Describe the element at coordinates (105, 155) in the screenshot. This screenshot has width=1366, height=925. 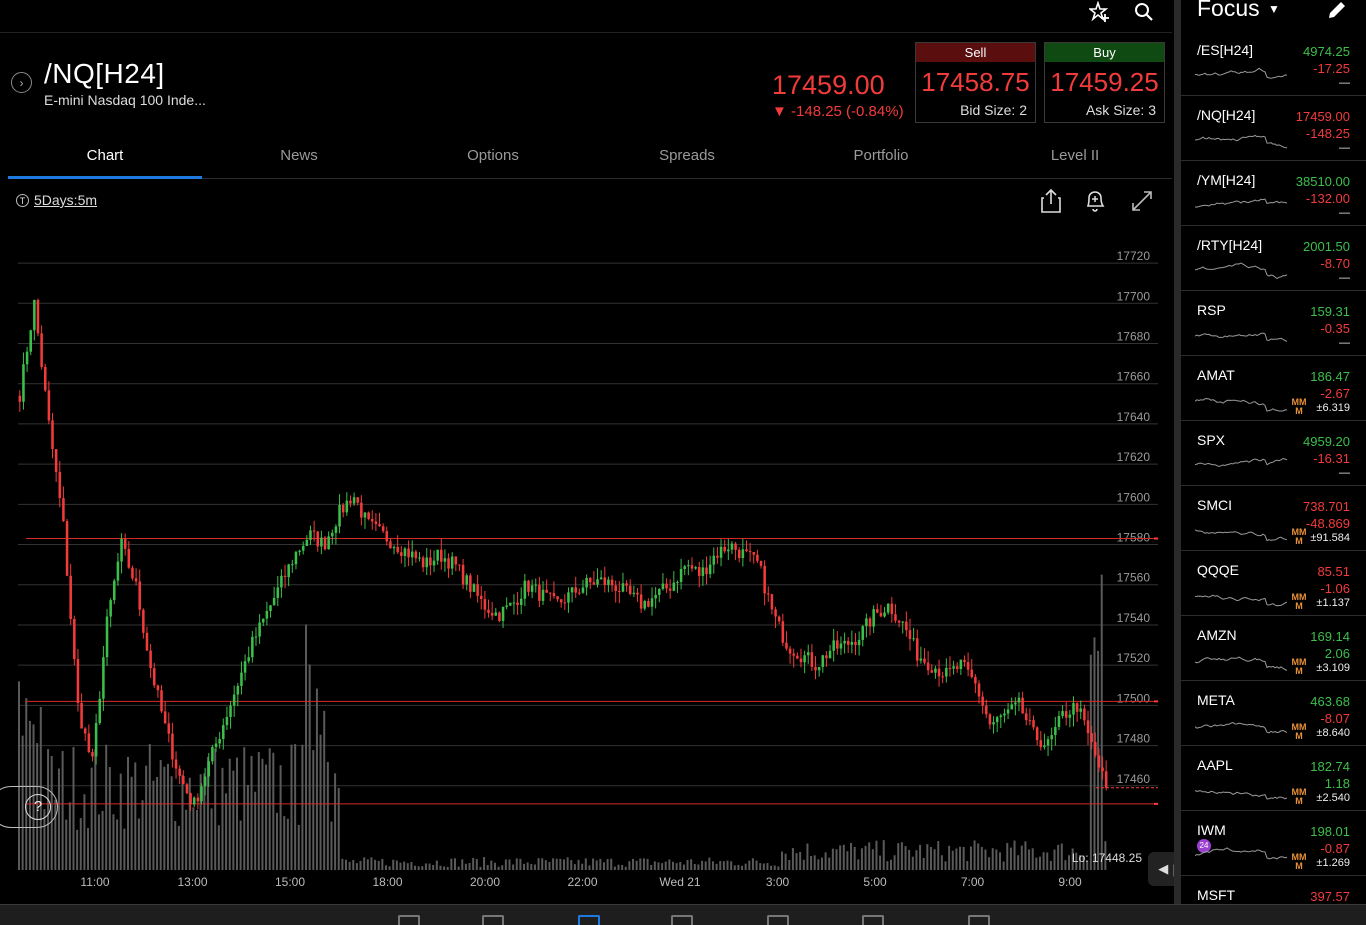
I see `tab-chart: Chart` at that location.